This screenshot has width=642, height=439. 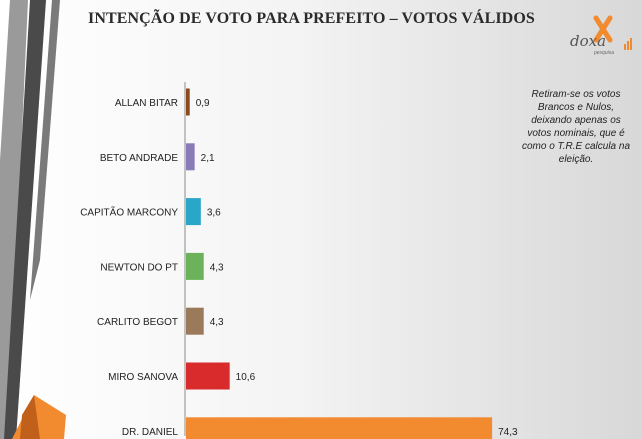 What do you see at coordinates (14, 219) in the screenshot?
I see `grey-stripe` at bounding box center [14, 219].